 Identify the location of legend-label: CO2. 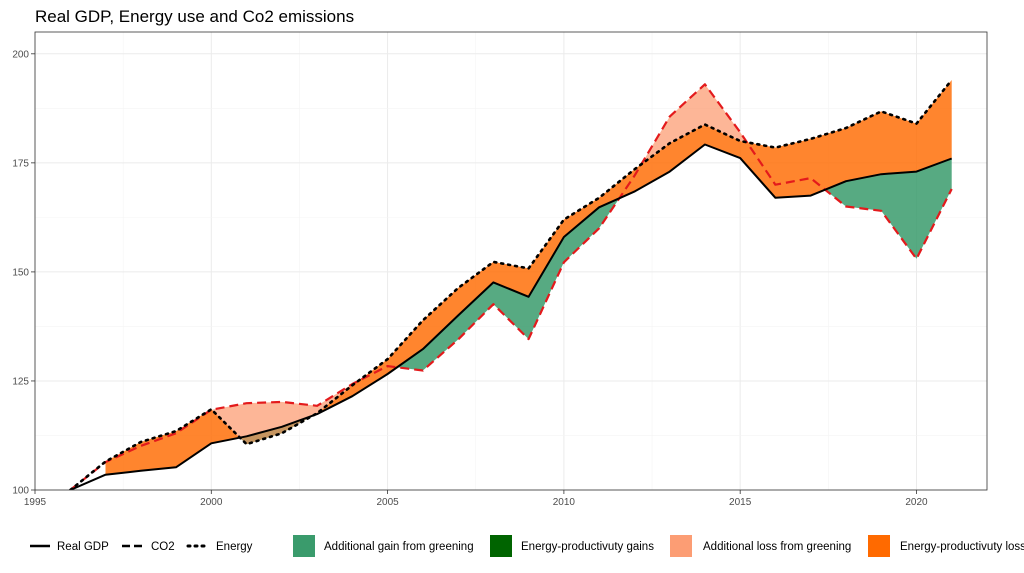
(163, 547).